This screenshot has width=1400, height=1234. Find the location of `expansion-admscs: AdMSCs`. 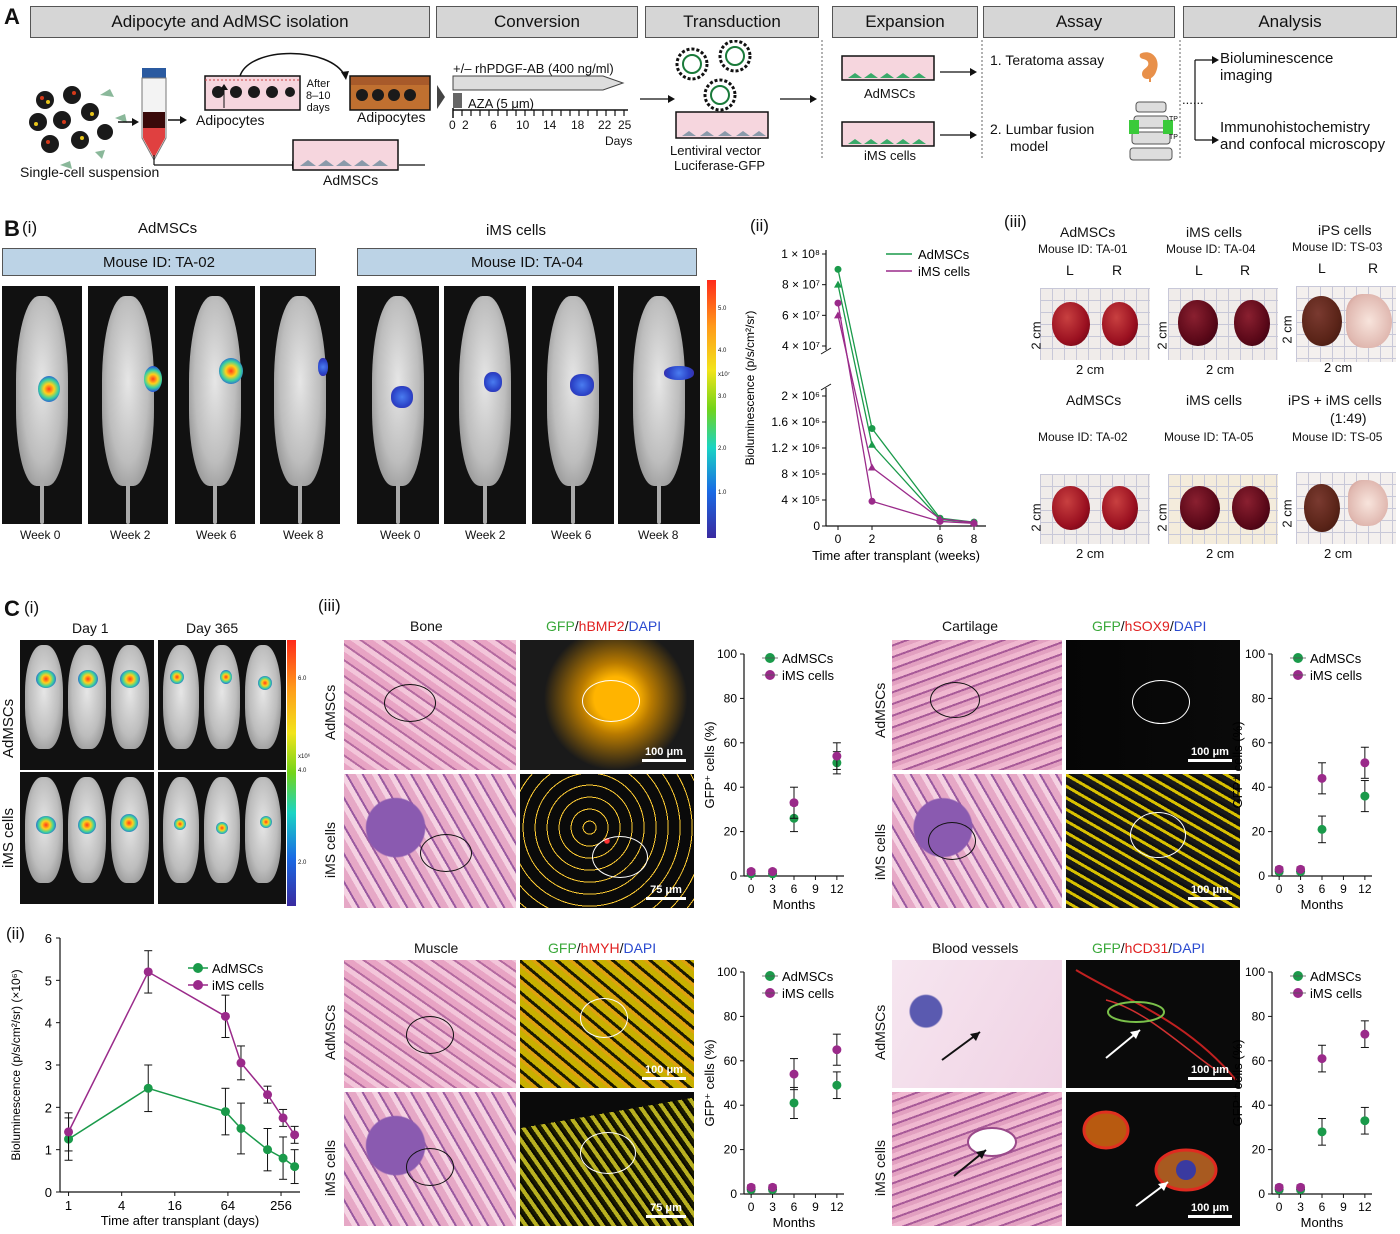

expansion-admscs: AdMSCs is located at coordinates (890, 93).